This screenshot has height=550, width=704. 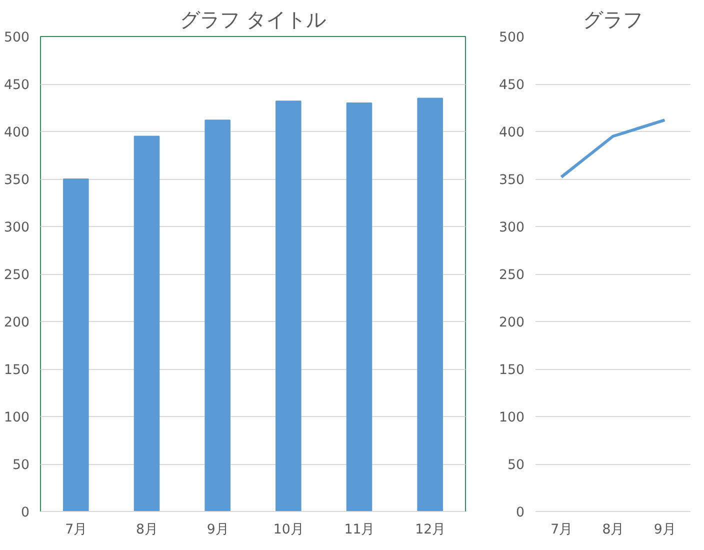 What do you see at coordinates (253, 20) in the screenshot?
I see `chart-title: グラフ タイトル` at bounding box center [253, 20].